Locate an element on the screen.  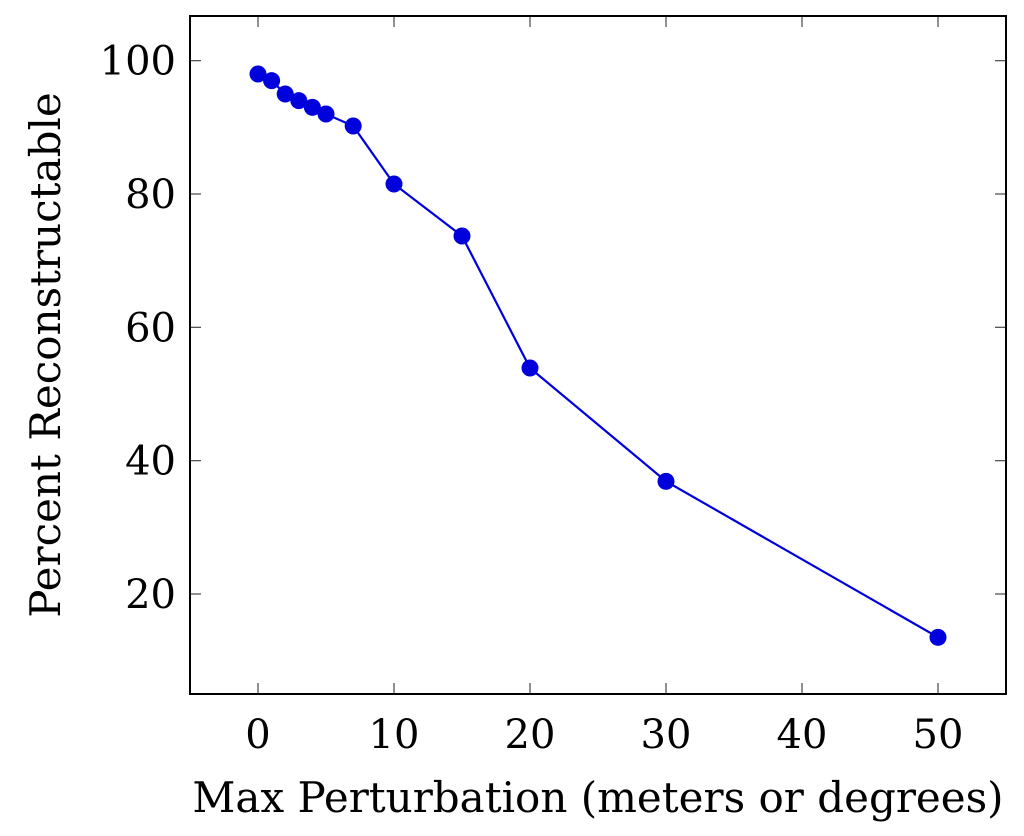
x-tick-label: 10 is located at coordinates (394, 735).